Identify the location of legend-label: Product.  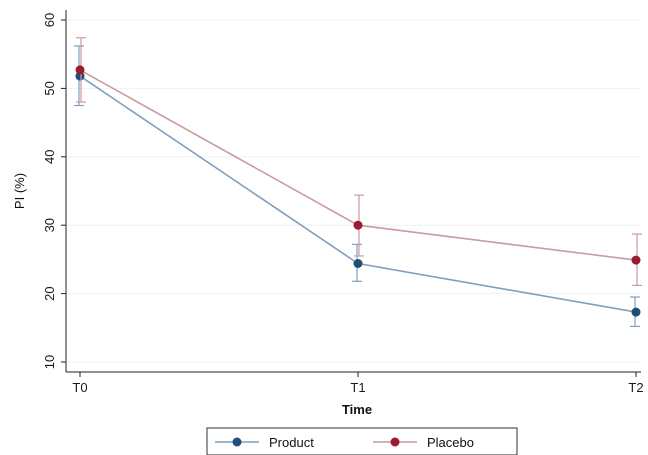
(291, 442).